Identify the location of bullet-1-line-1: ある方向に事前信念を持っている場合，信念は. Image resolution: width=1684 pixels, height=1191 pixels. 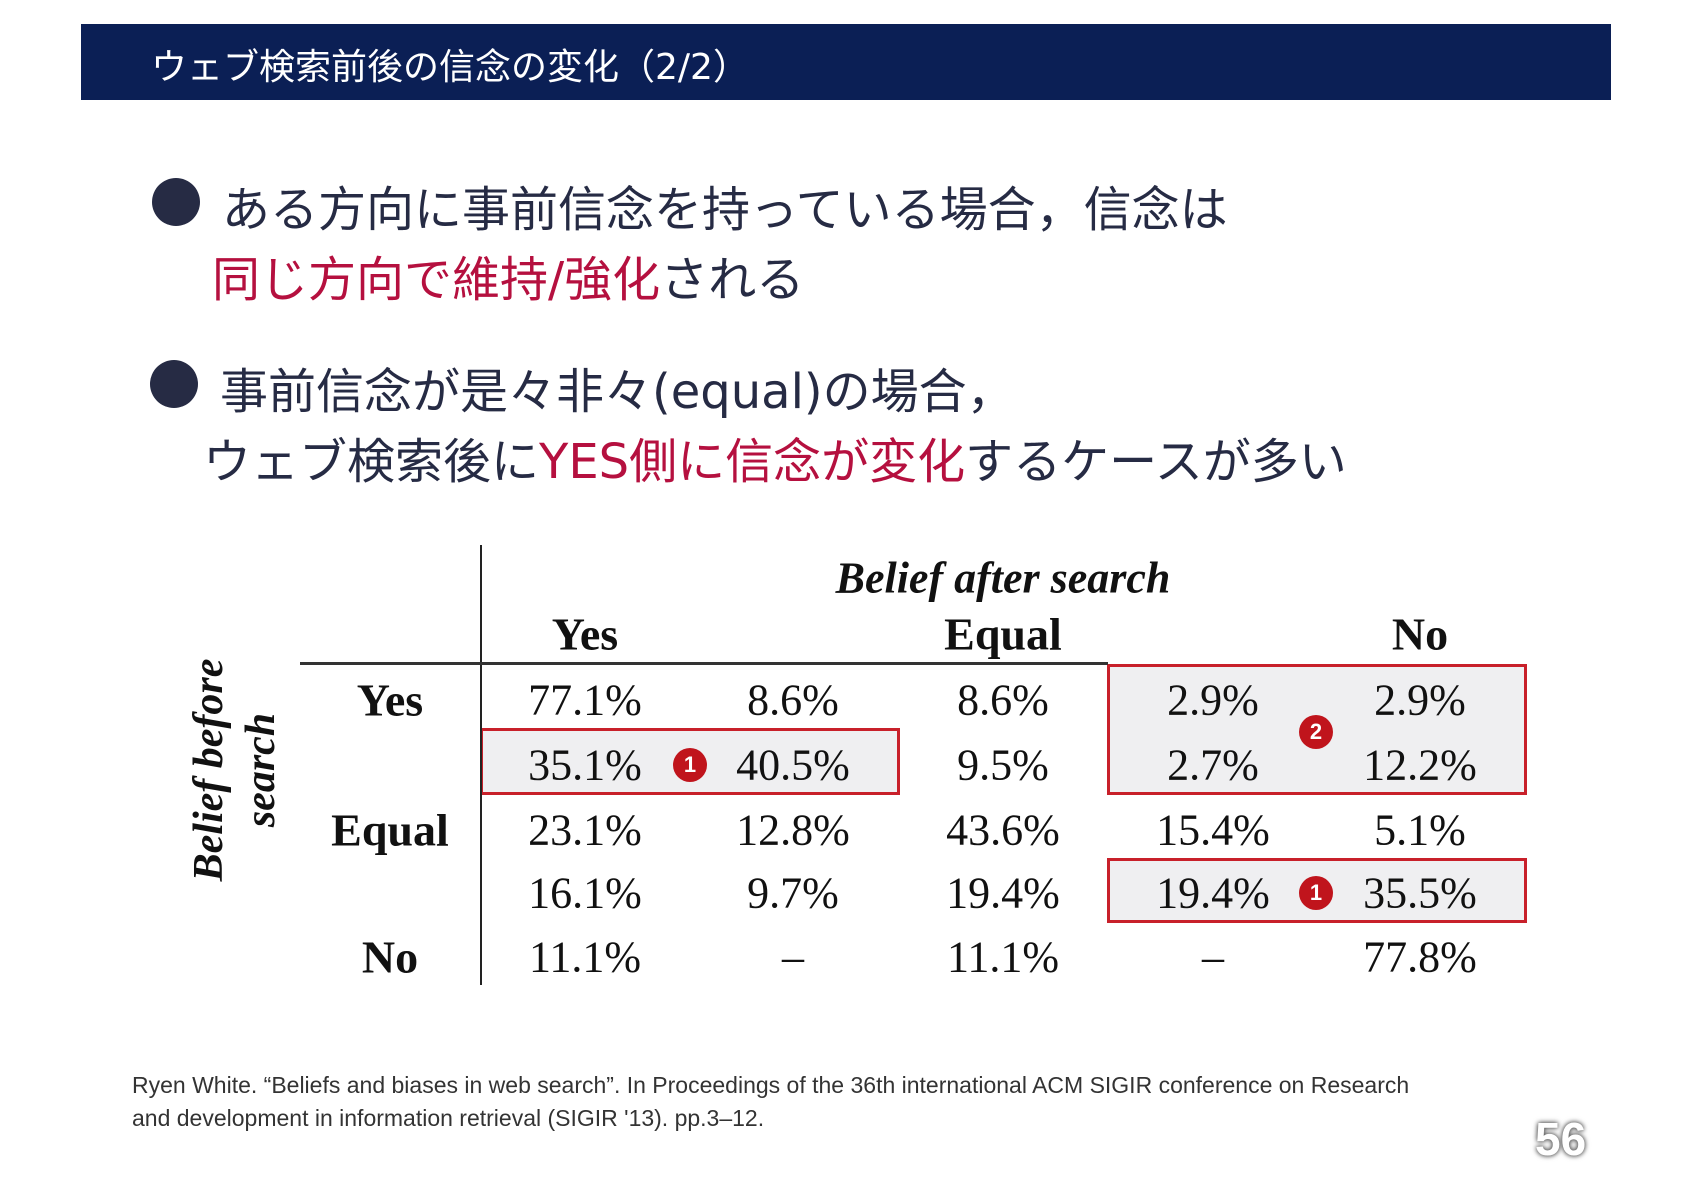
(725, 210).